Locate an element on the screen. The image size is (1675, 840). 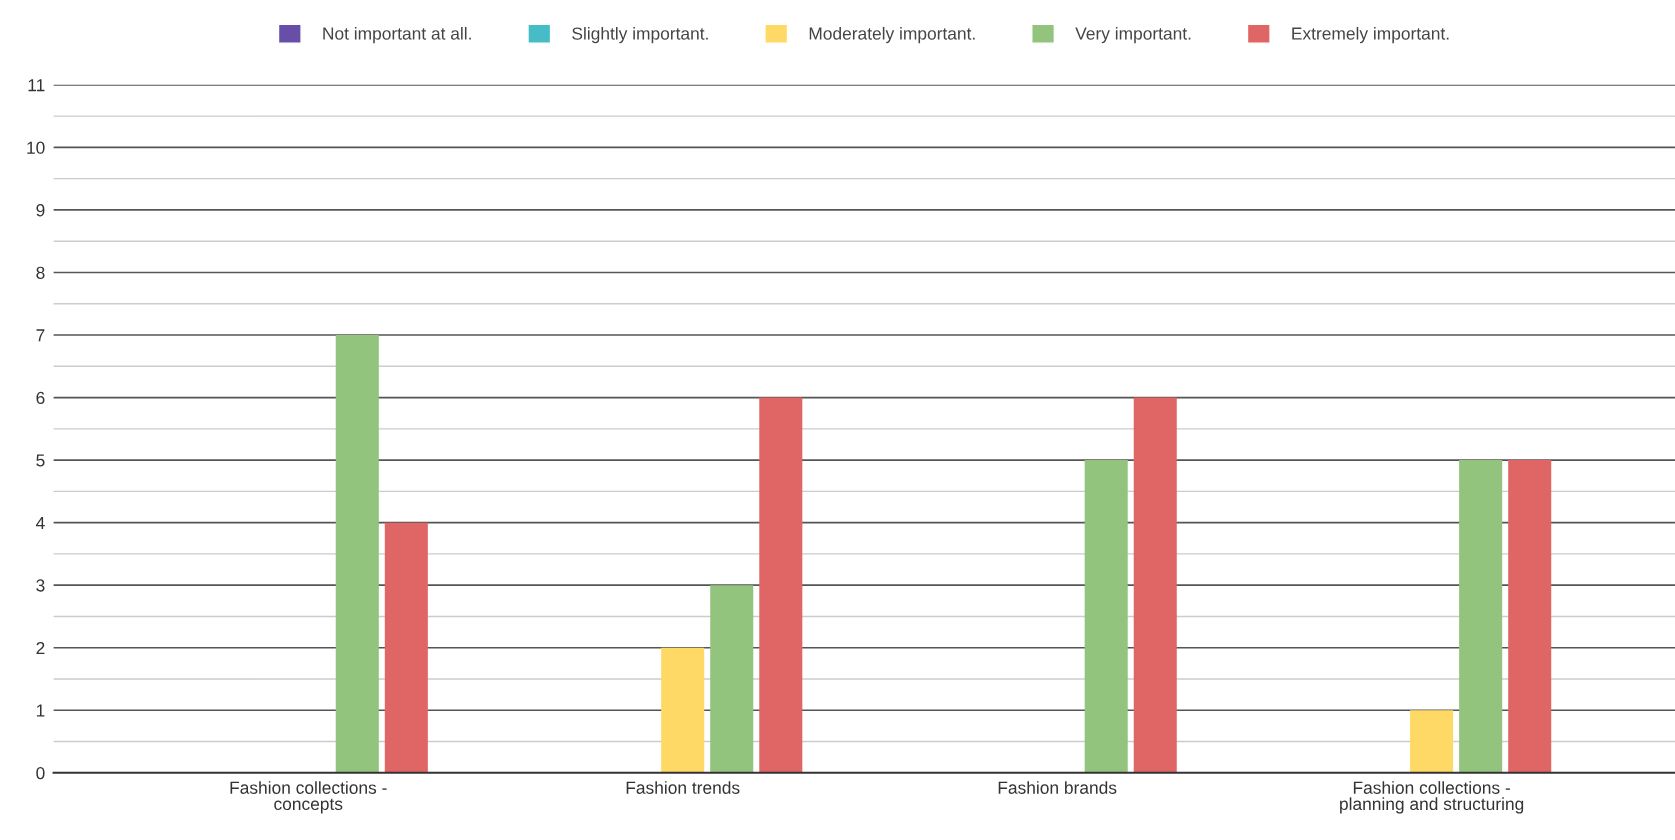
legend-label: Moderately important. is located at coordinates (892, 35).